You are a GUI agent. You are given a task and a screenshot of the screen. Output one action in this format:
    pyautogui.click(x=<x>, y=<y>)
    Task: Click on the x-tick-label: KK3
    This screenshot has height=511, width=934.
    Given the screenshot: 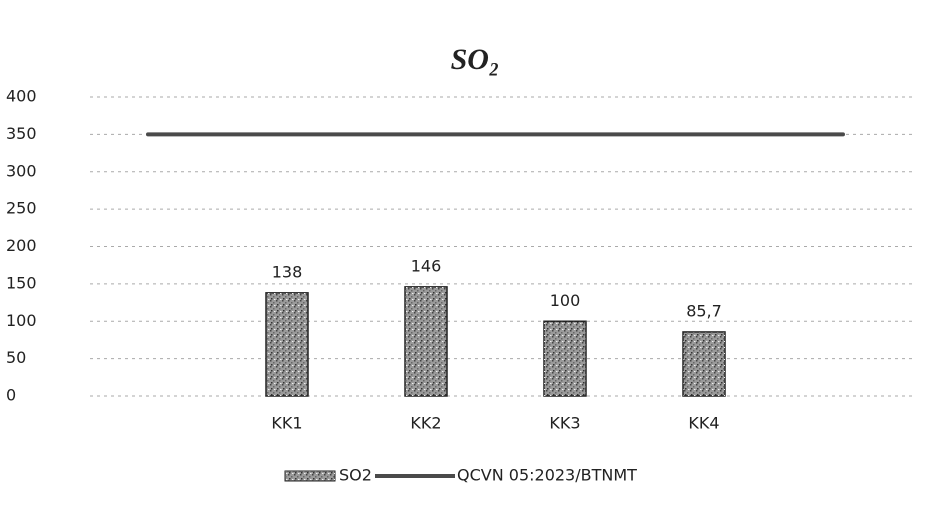 What is the action you would take?
    pyautogui.click(x=564, y=423)
    